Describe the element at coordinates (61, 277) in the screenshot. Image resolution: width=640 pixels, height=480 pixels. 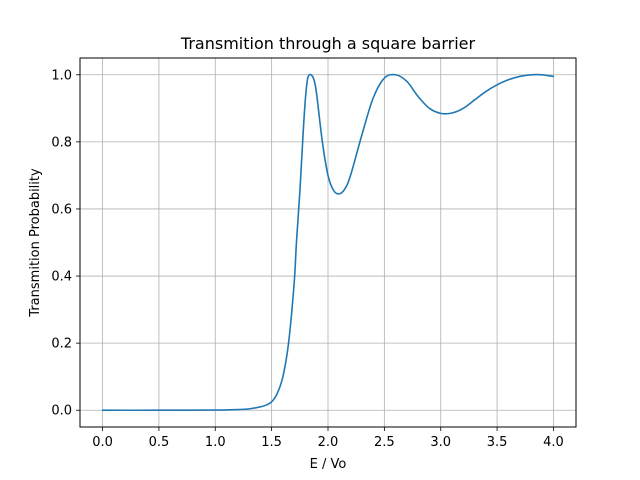
I see `y-tick-label: 0.4` at that location.